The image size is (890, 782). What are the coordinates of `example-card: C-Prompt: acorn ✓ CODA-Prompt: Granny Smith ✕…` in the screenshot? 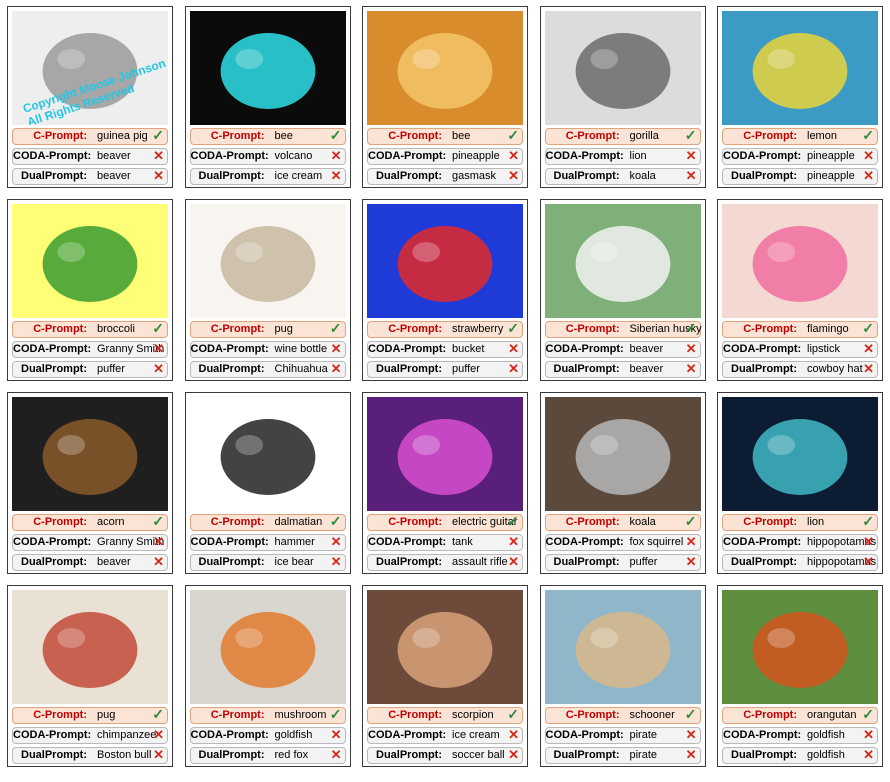 It's located at (90, 483).